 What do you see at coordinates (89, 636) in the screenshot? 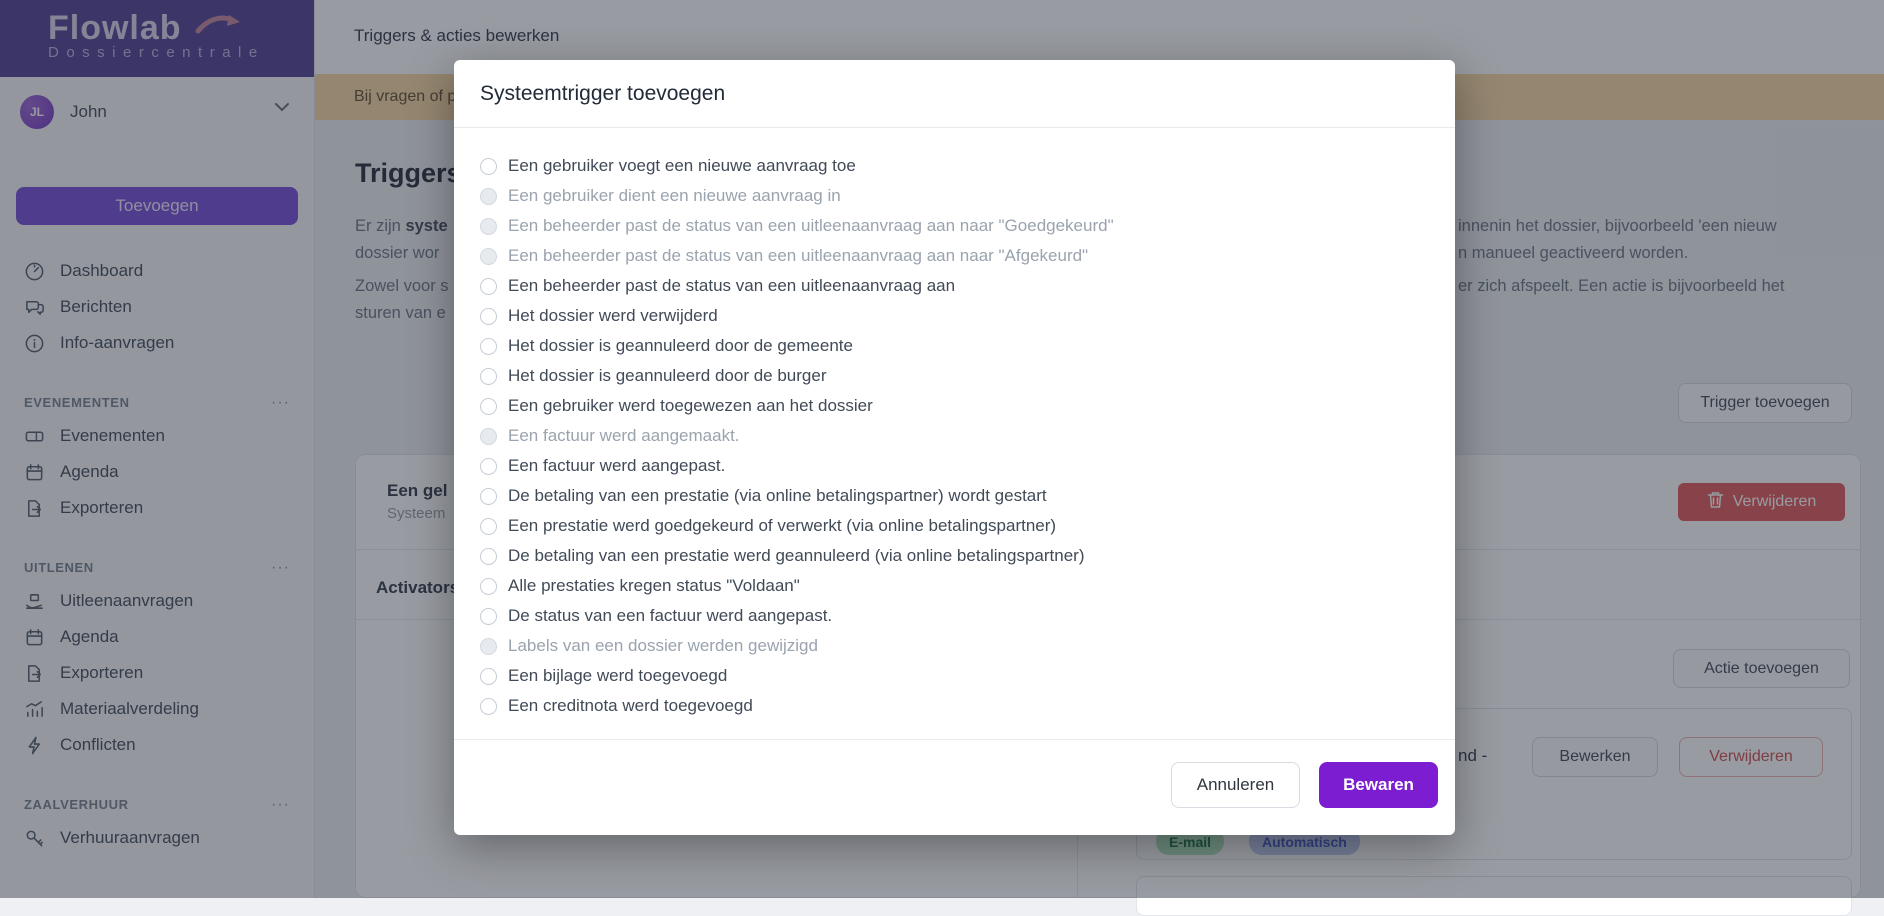
I see `sidebar-item-label: Agenda` at bounding box center [89, 636].